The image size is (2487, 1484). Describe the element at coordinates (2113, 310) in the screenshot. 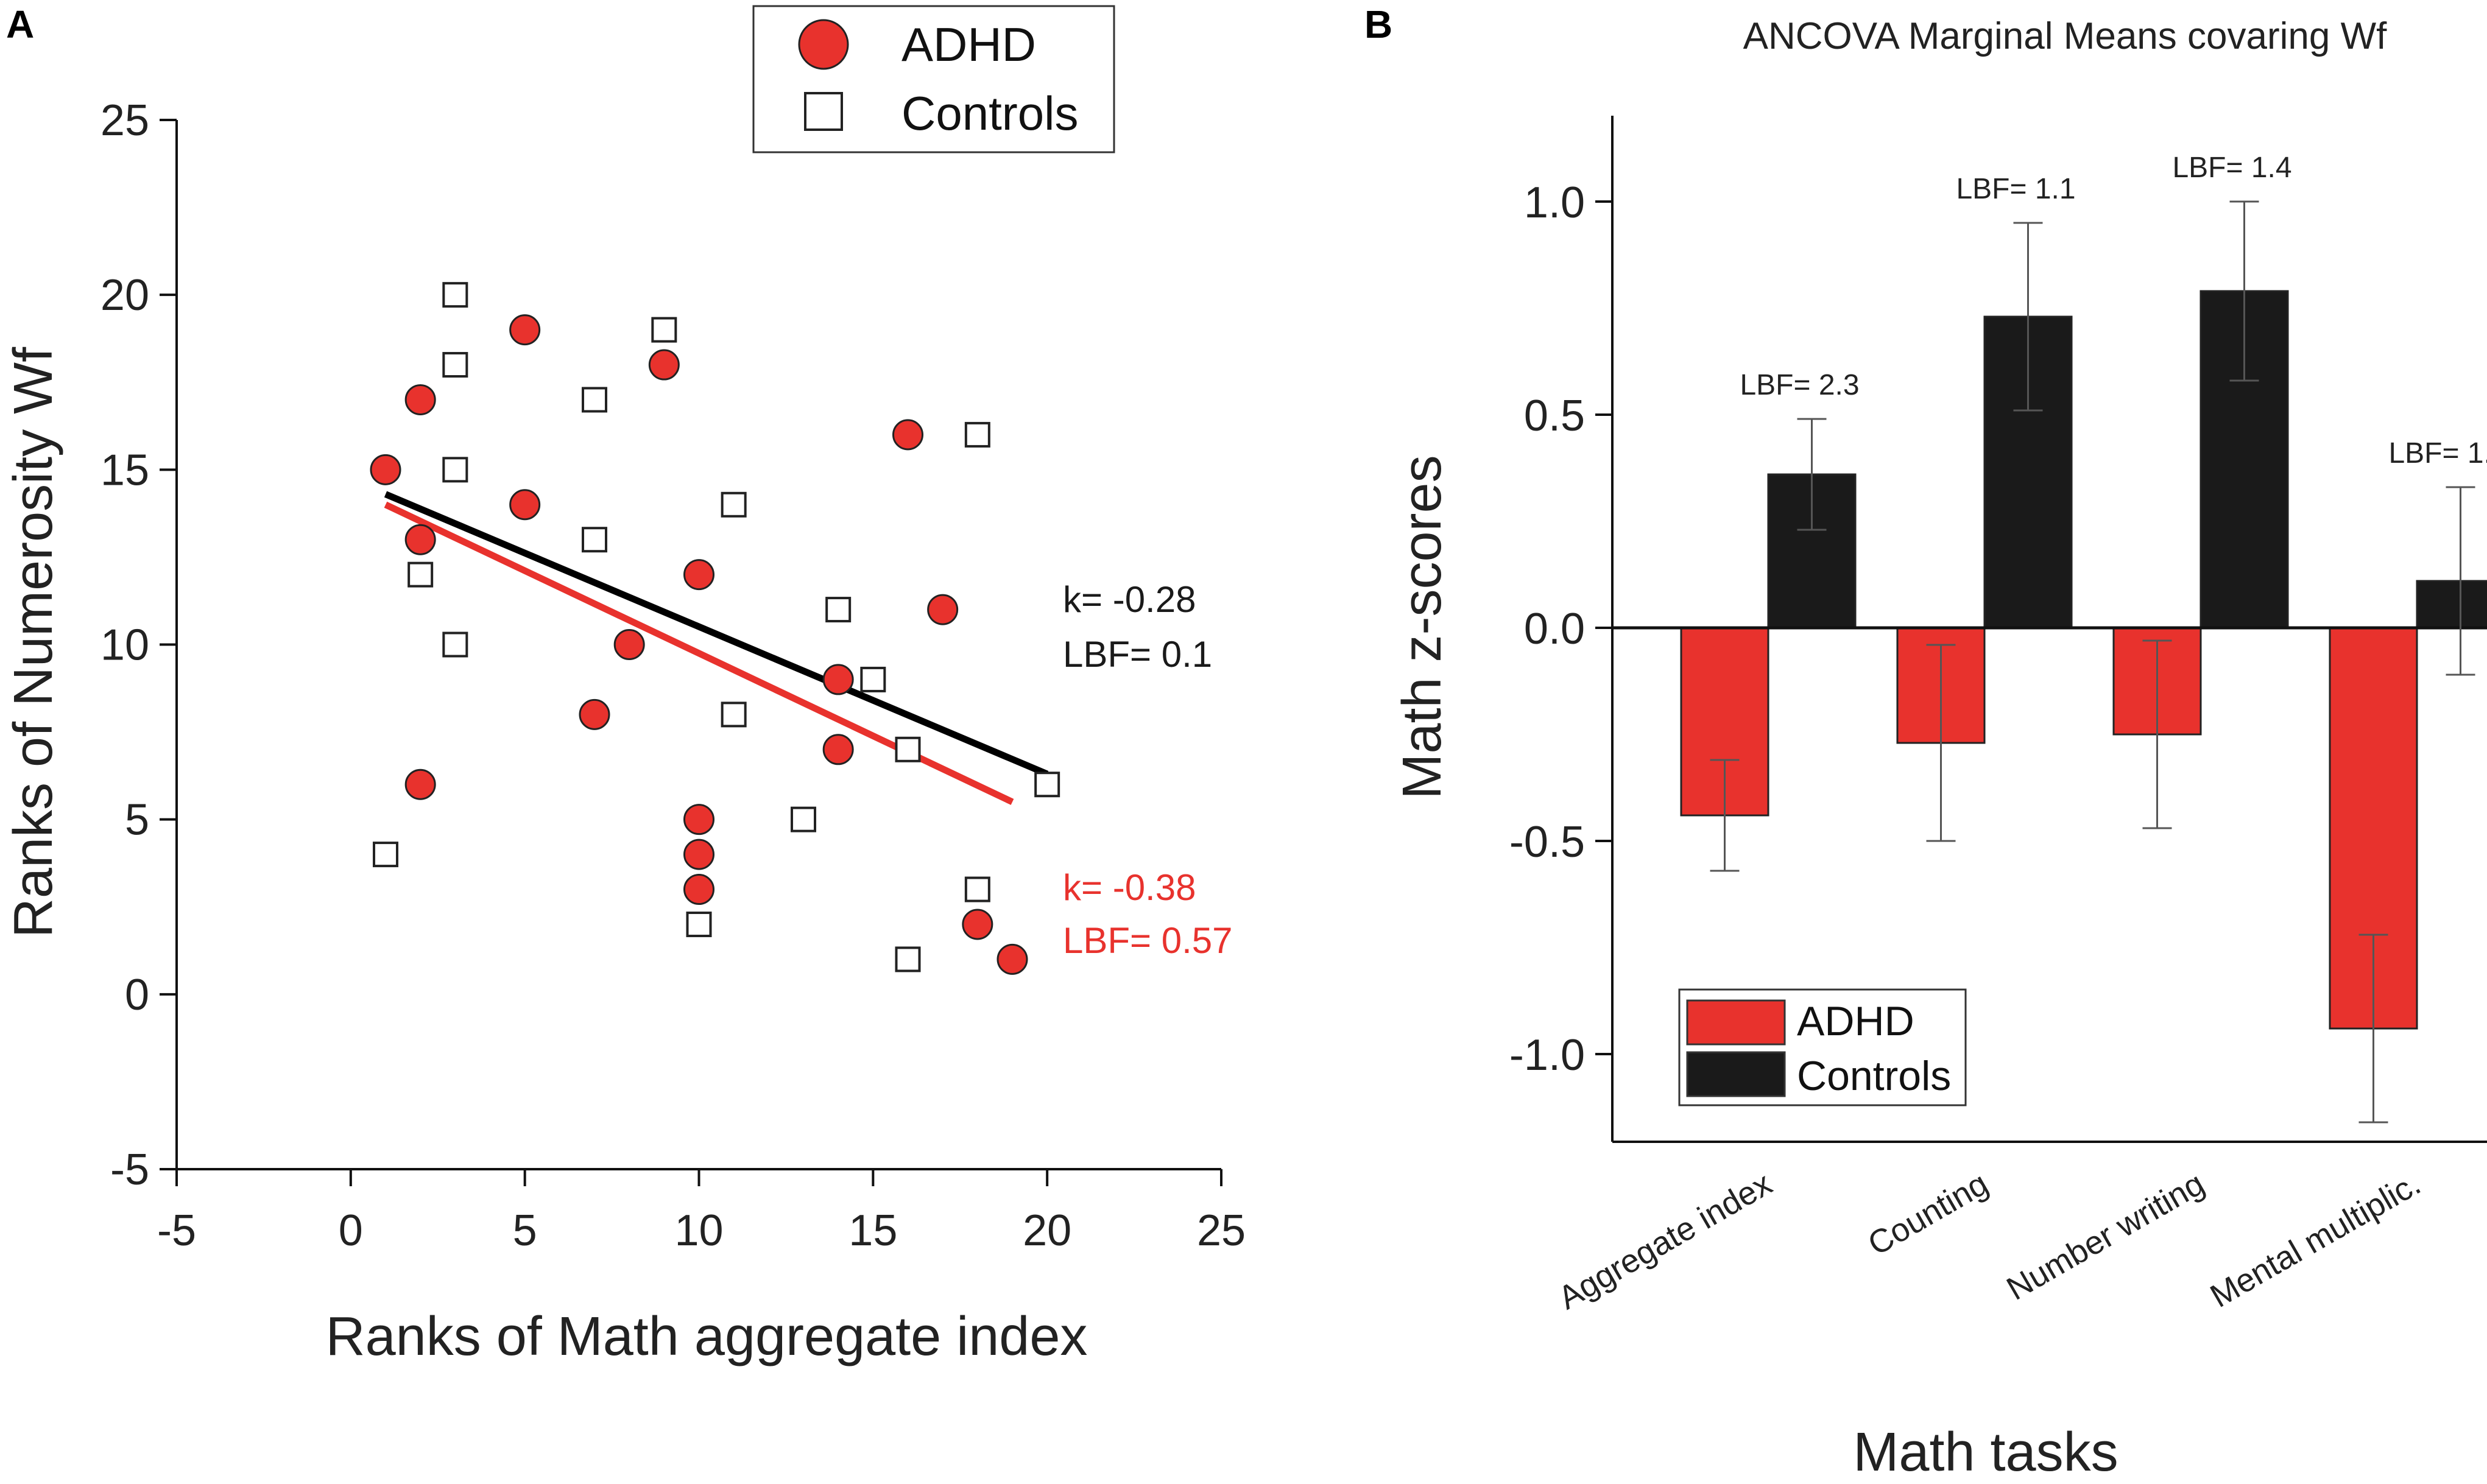

I see `panel-b-lbf-labels: LBF= 2.3 LBF= 1.1 LBF= 1.4 LBF= 1.4` at that location.